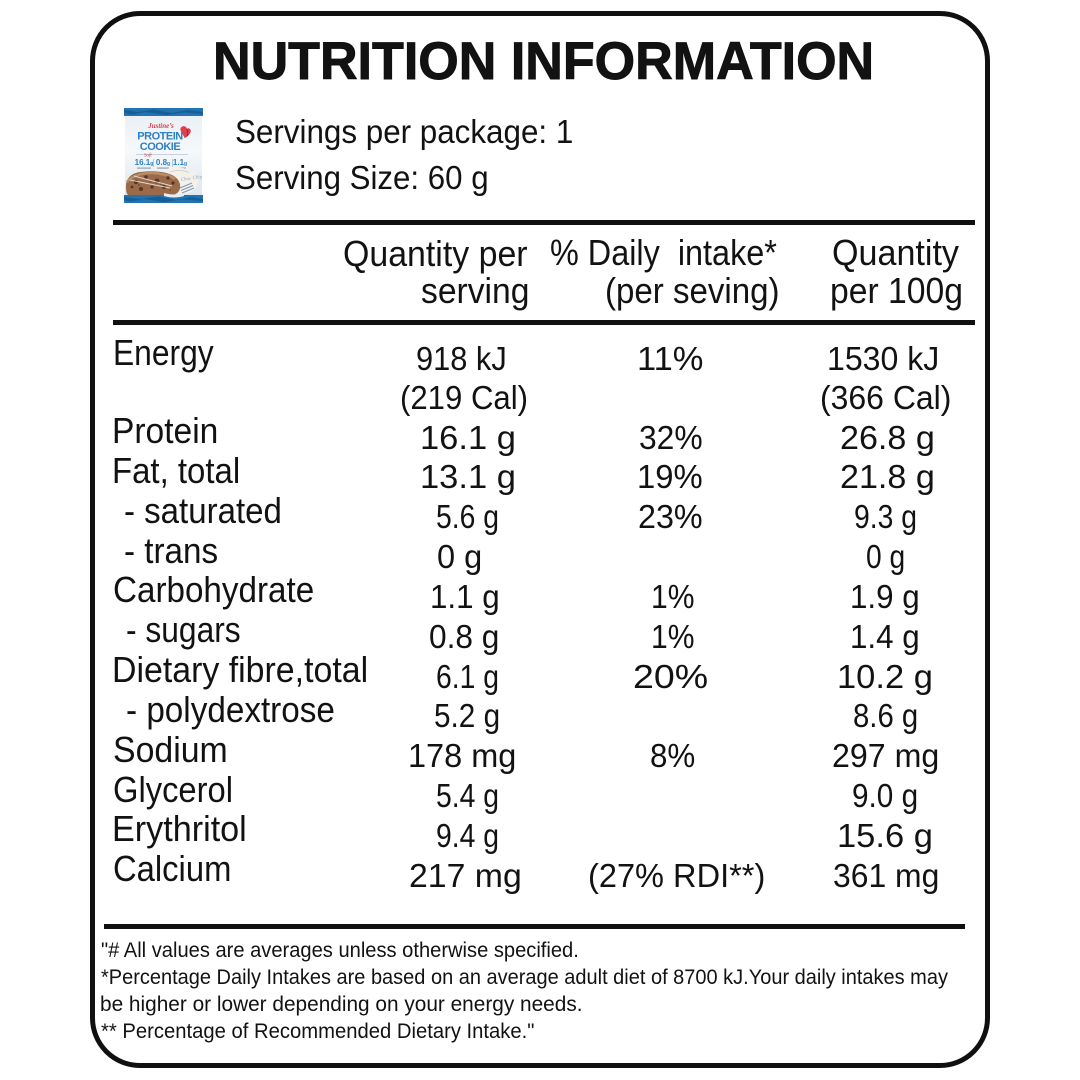  What do you see at coordinates (144, 162) in the screenshot?
I see `svg-text: 16.1g` at bounding box center [144, 162].